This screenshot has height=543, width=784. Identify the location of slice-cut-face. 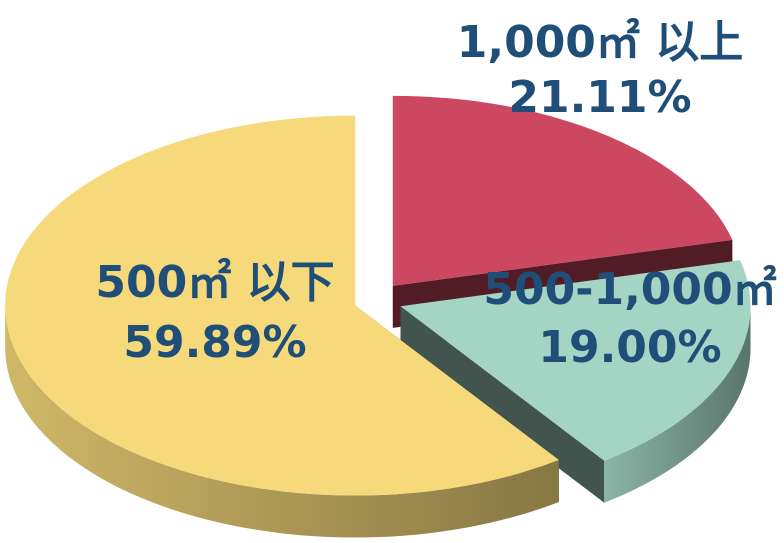
(502, 404).